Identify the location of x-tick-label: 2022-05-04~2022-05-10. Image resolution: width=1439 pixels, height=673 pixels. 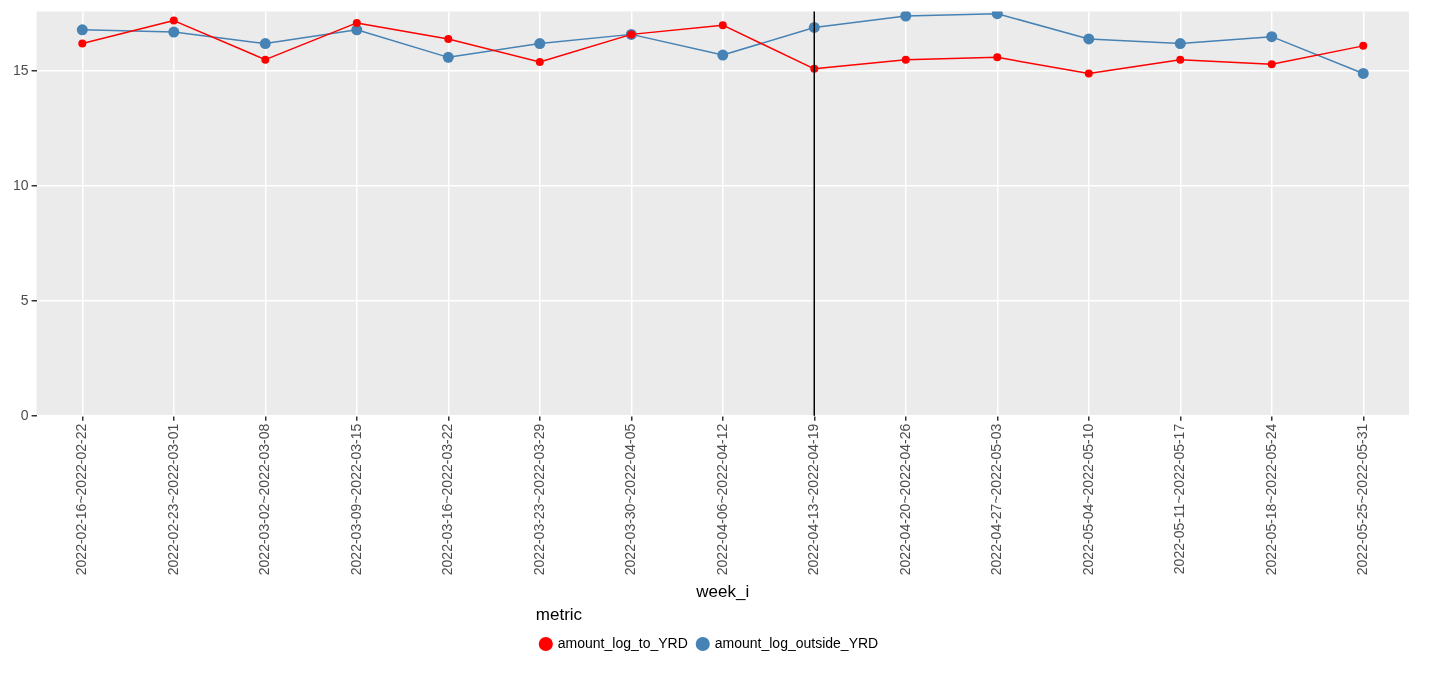
(1087, 499).